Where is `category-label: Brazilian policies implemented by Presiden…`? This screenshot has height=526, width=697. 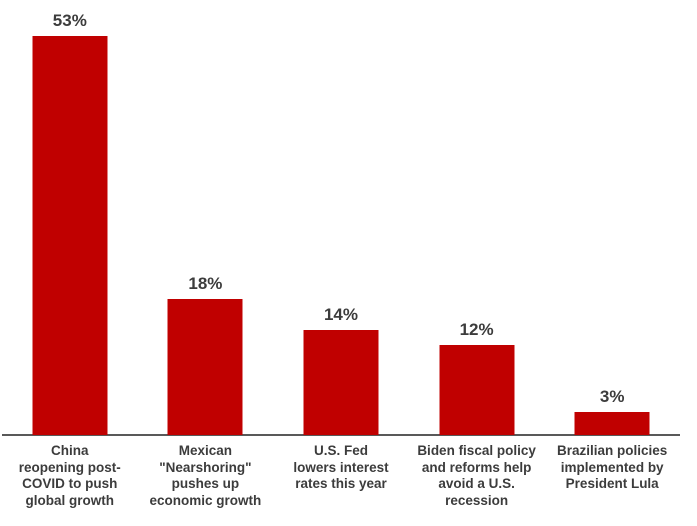
category-label: Brazilian policies implemented by Presiden… is located at coordinates (612, 468).